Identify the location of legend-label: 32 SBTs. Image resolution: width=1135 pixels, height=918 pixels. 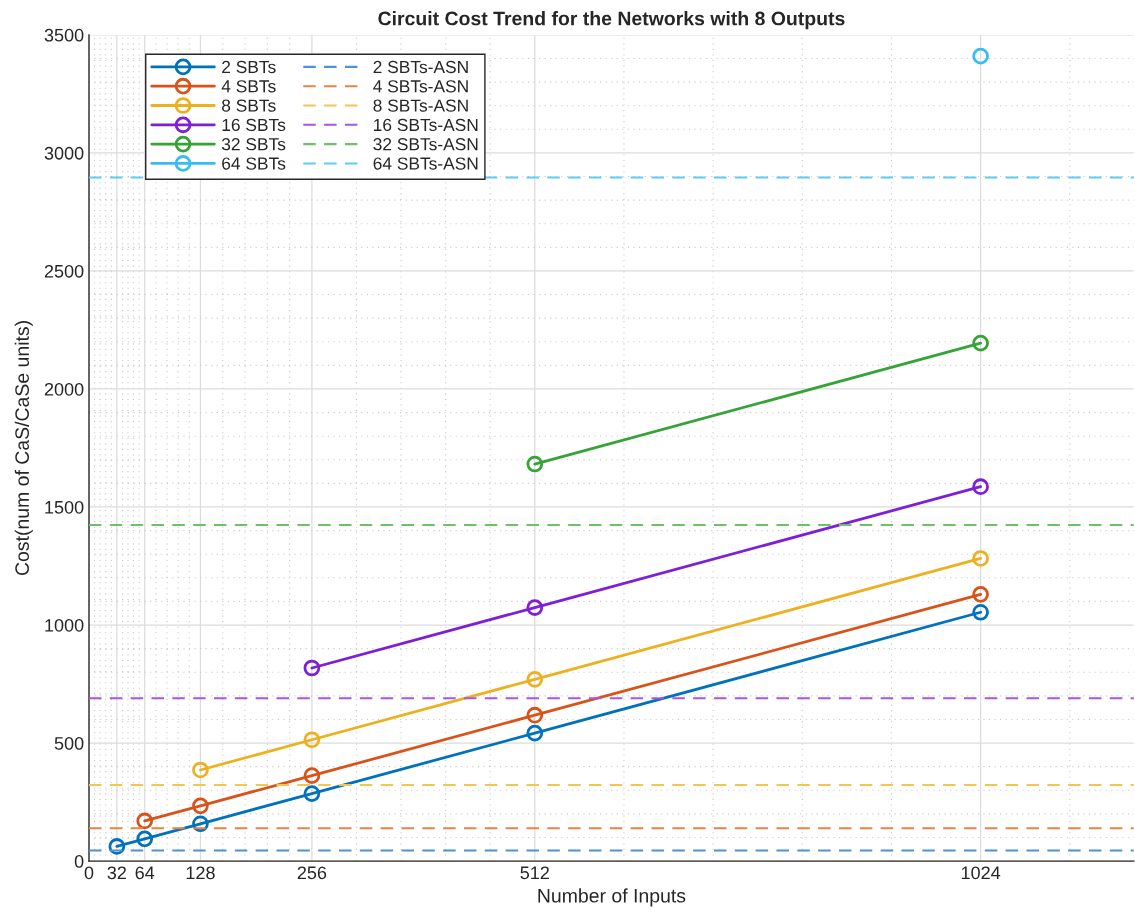
(253, 144).